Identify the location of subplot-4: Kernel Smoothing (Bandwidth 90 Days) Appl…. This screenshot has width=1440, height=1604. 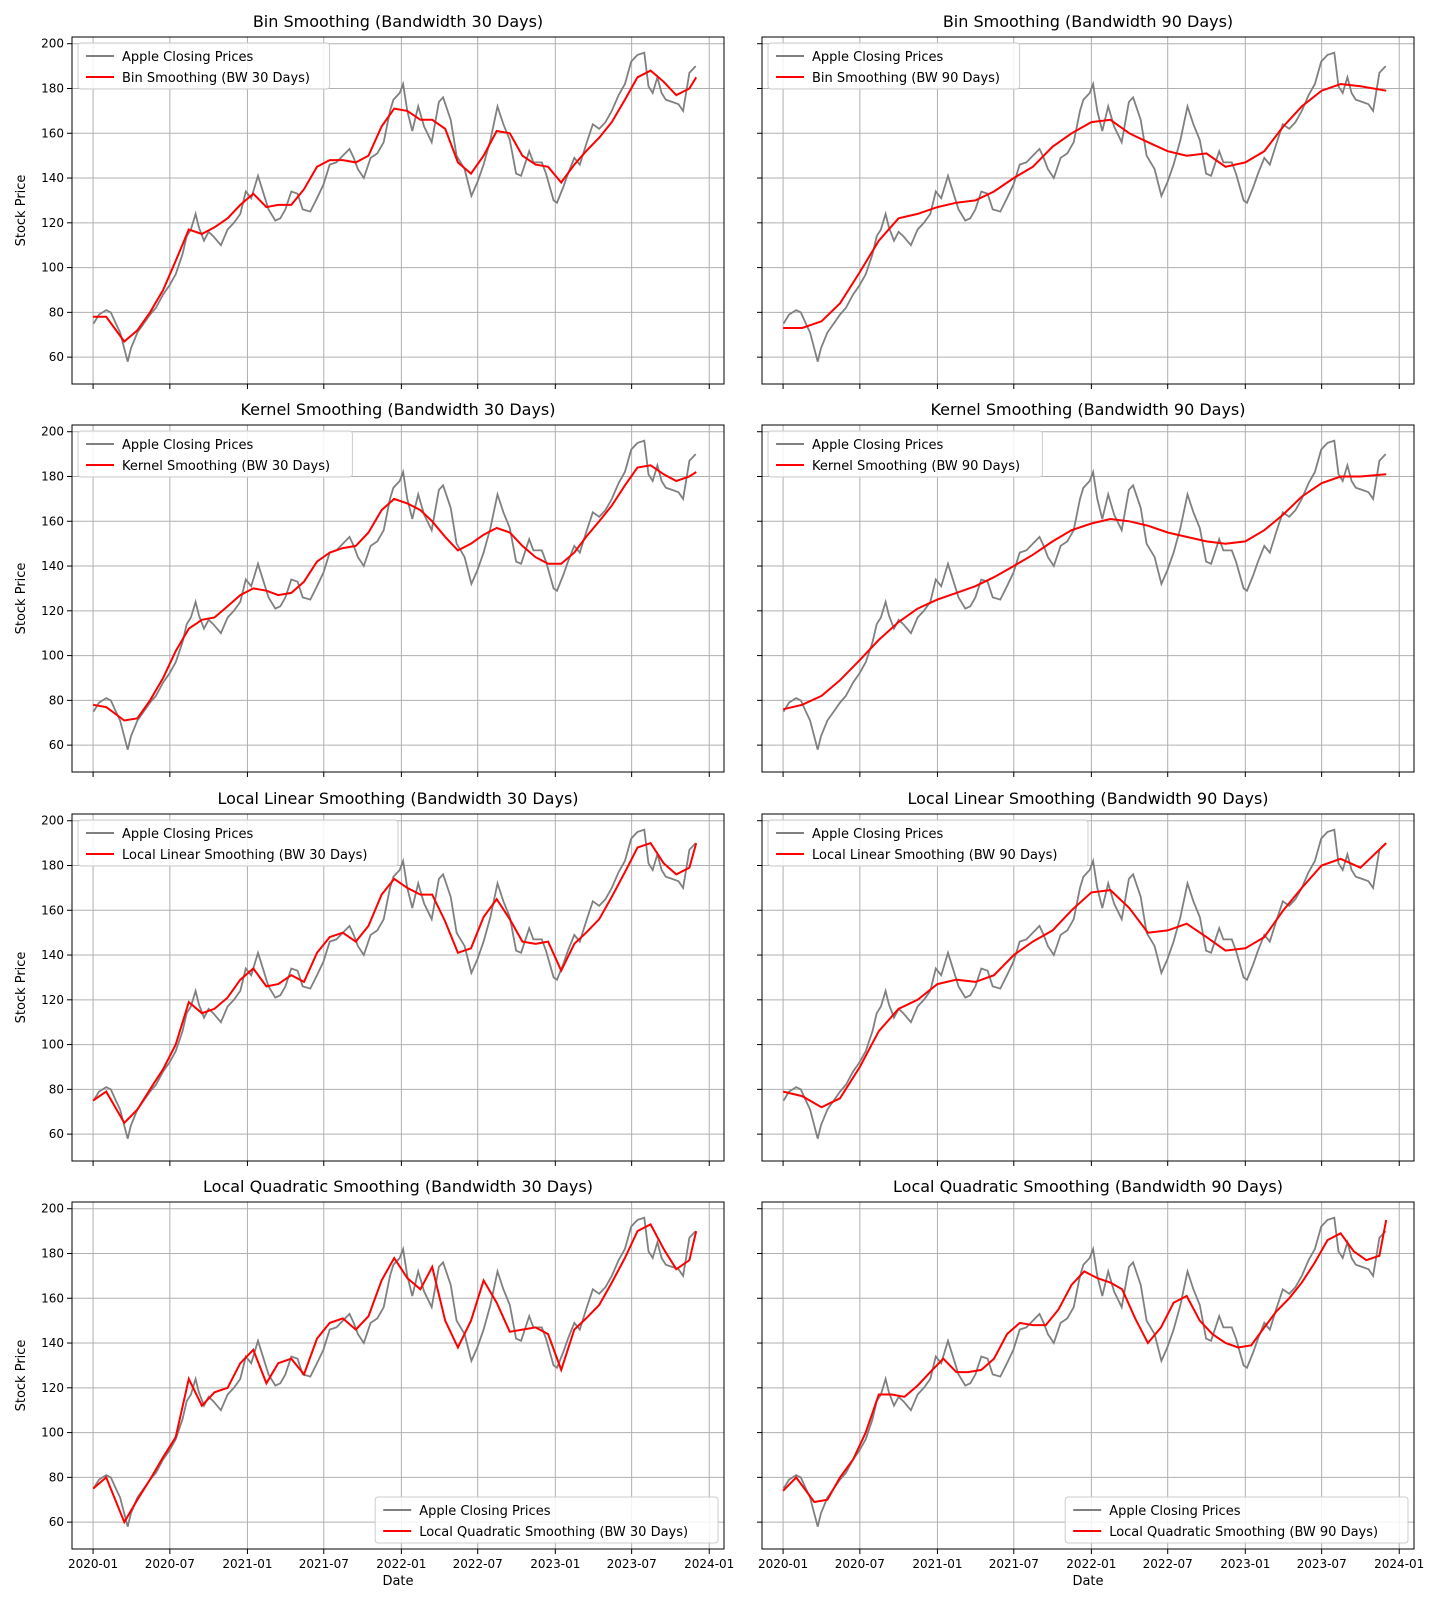
(1086, 588).